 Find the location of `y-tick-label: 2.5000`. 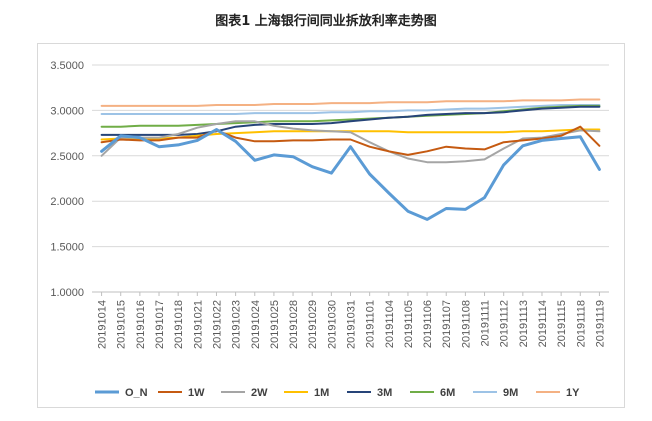

y-tick-label: 2.5000 is located at coordinates (67, 157).